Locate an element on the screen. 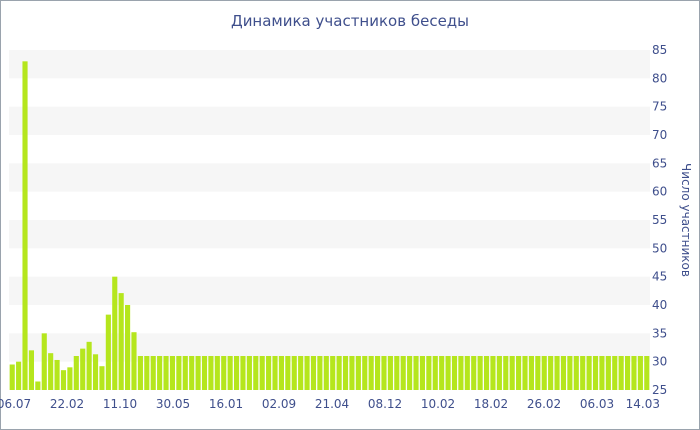 The image size is (700, 430). y-tick-label: 70 is located at coordinates (659, 135).